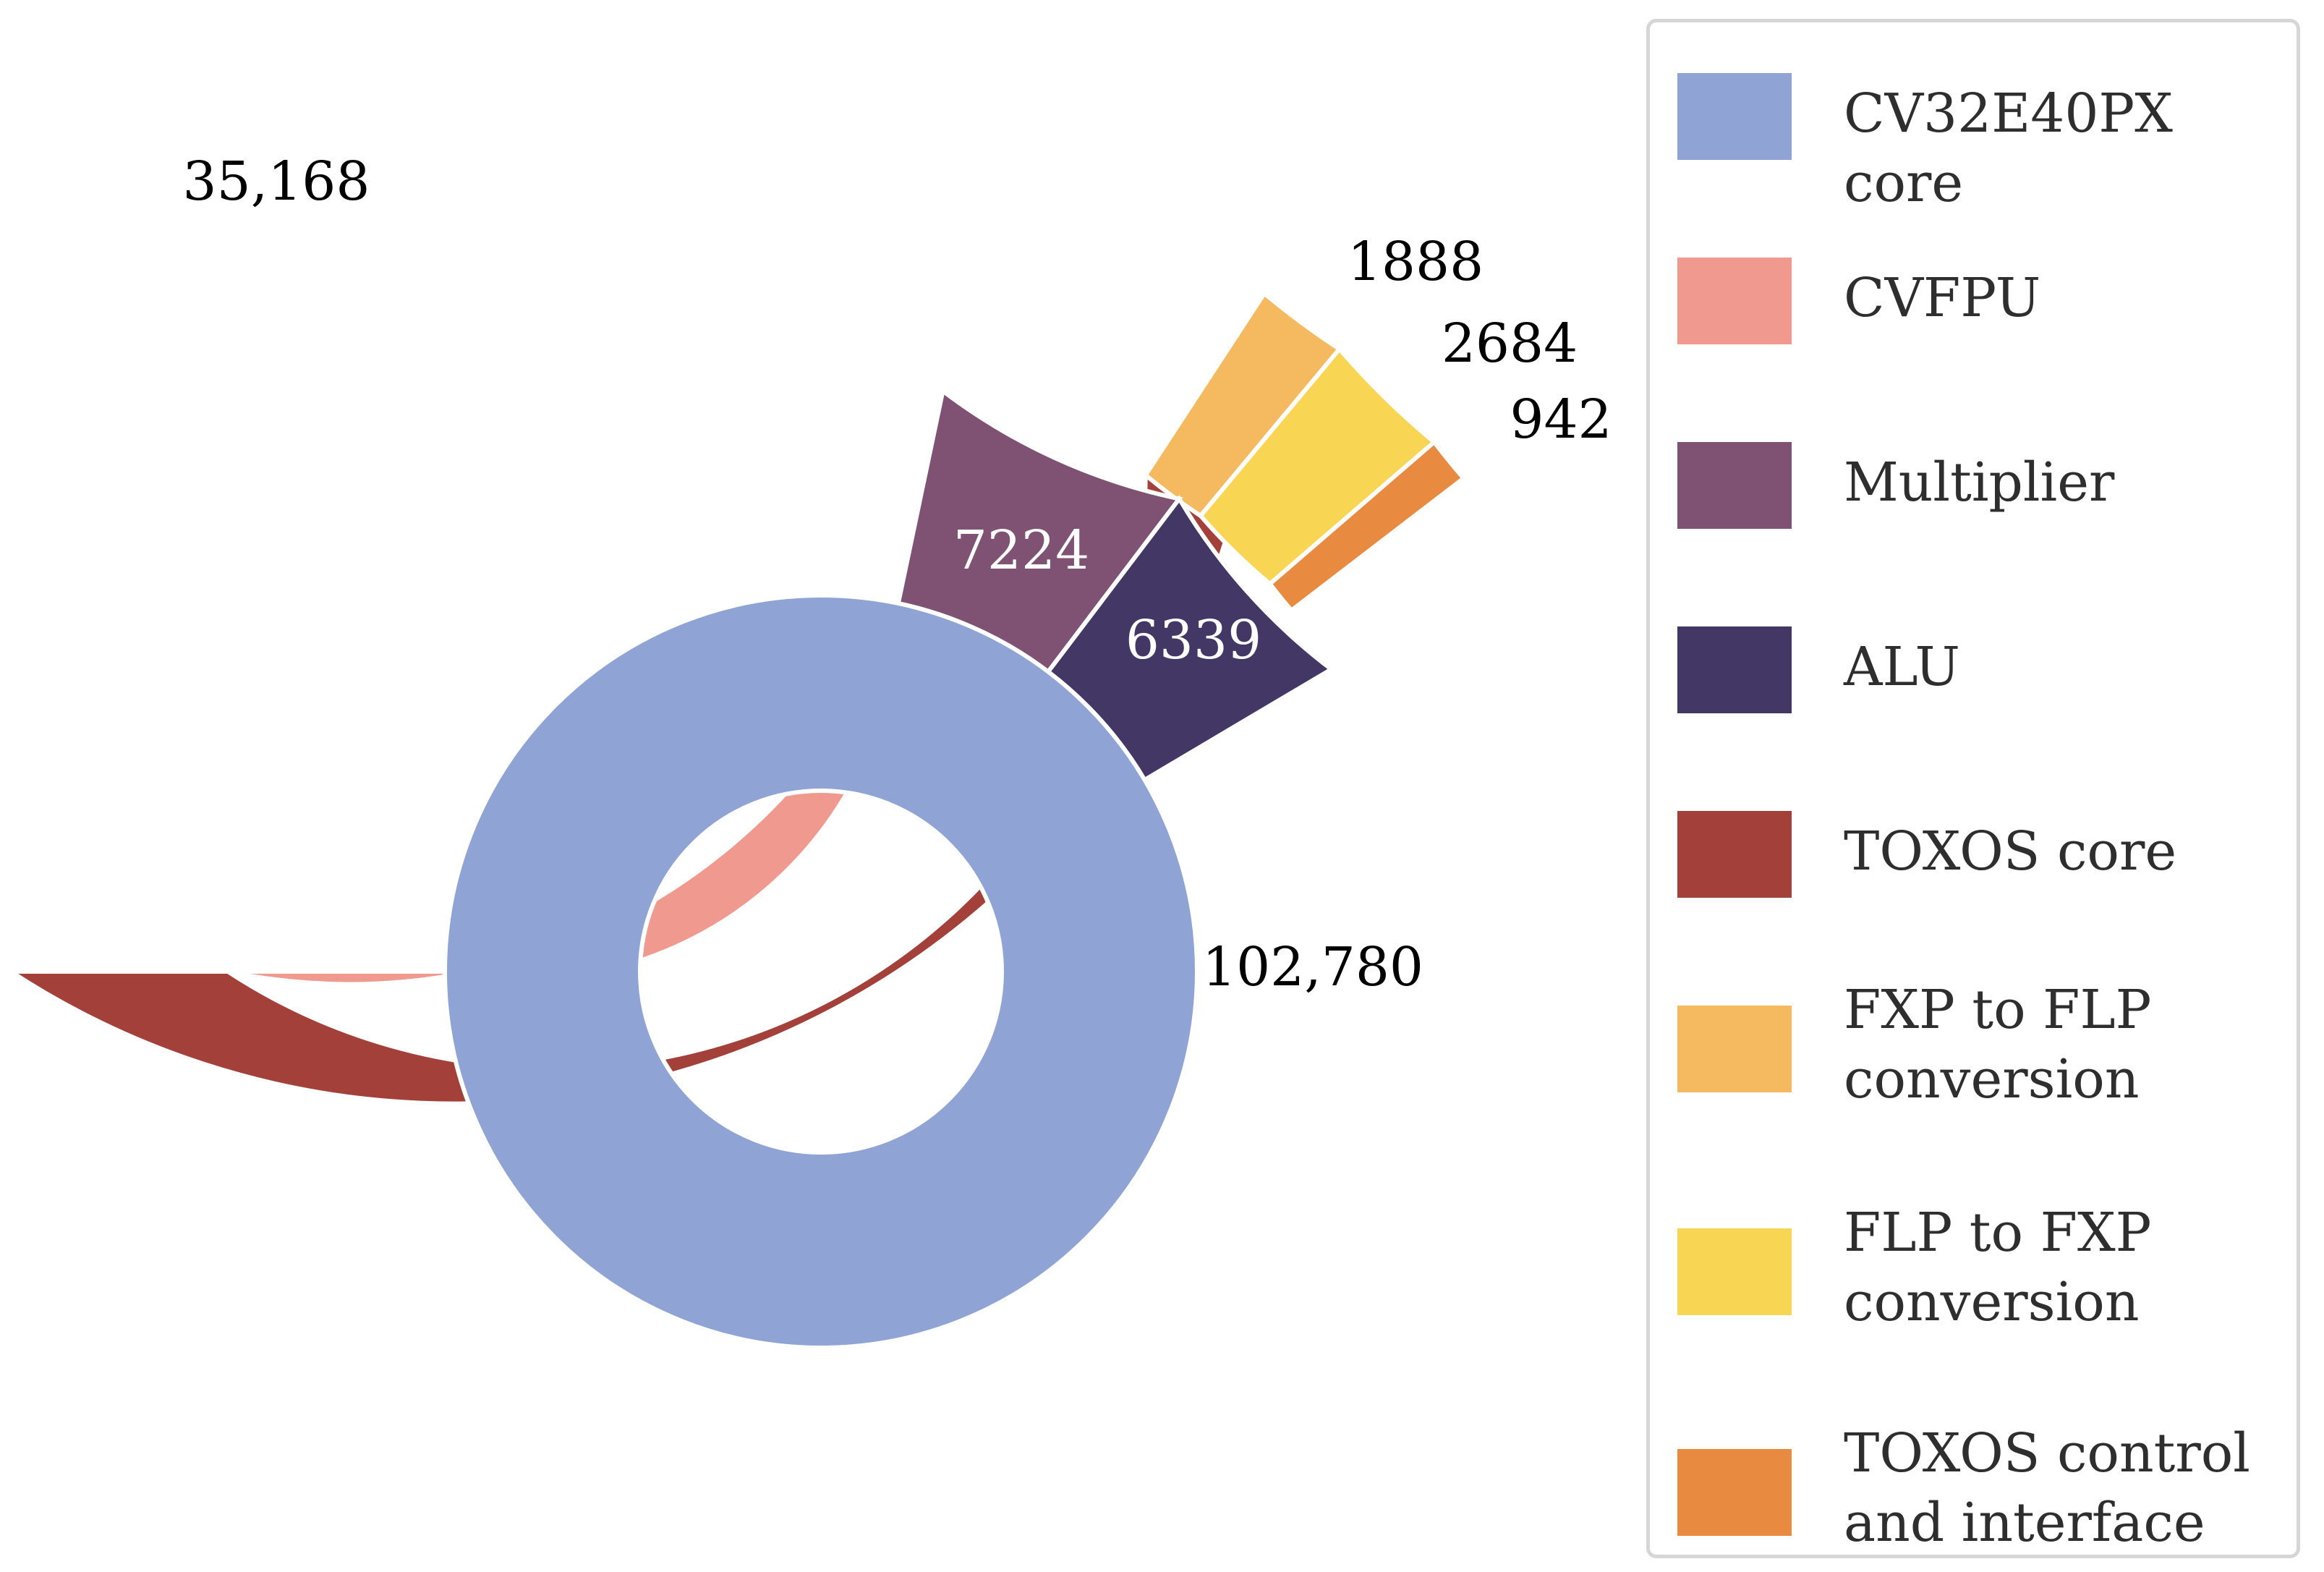 The width and height of the screenshot is (2324, 1572). I want to click on legend-label: ALU, so click(1902, 667).